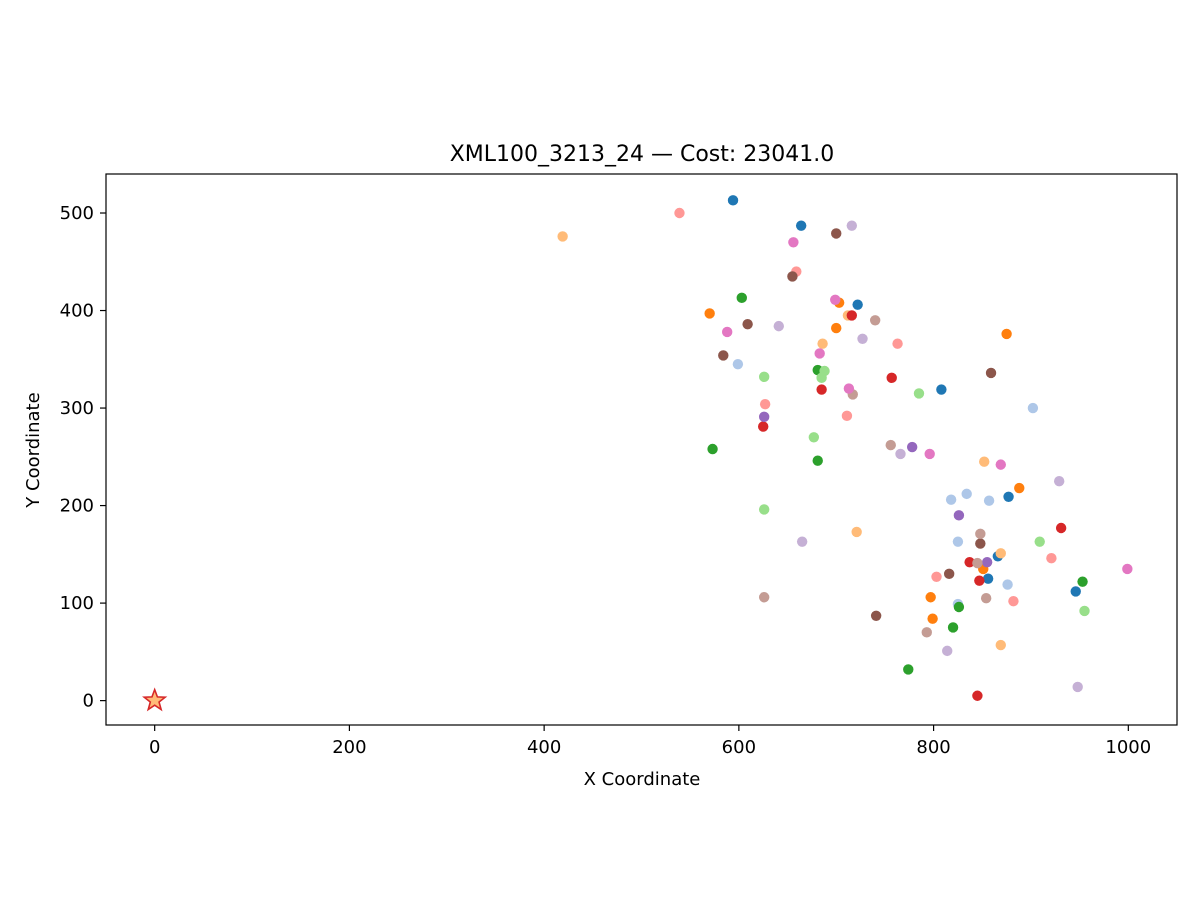 The width and height of the screenshot is (1200, 900). Describe the element at coordinates (349, 747) in the screenshot. I see `x-tick-label: 200` at that location.